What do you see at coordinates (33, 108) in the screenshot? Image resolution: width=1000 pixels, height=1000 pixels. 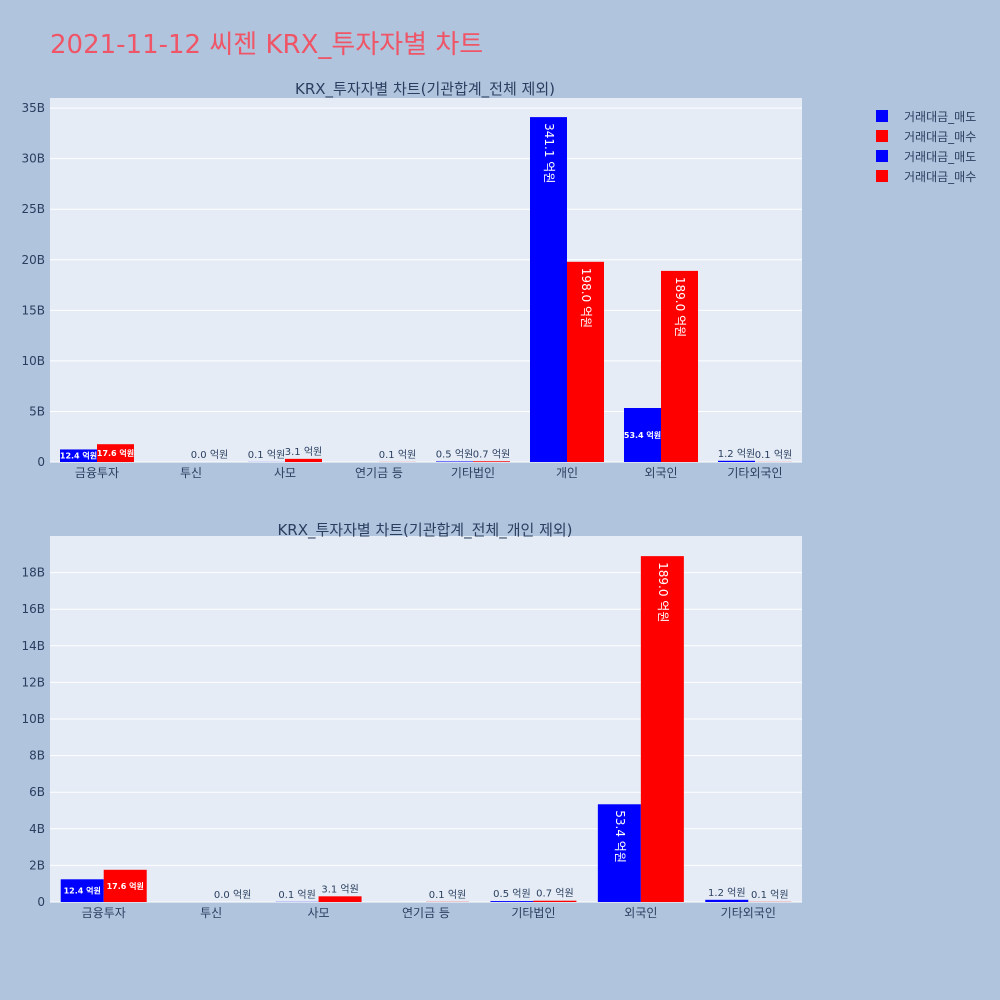 I see `y-tick-label: 35B` at bounding box center [33, 108].